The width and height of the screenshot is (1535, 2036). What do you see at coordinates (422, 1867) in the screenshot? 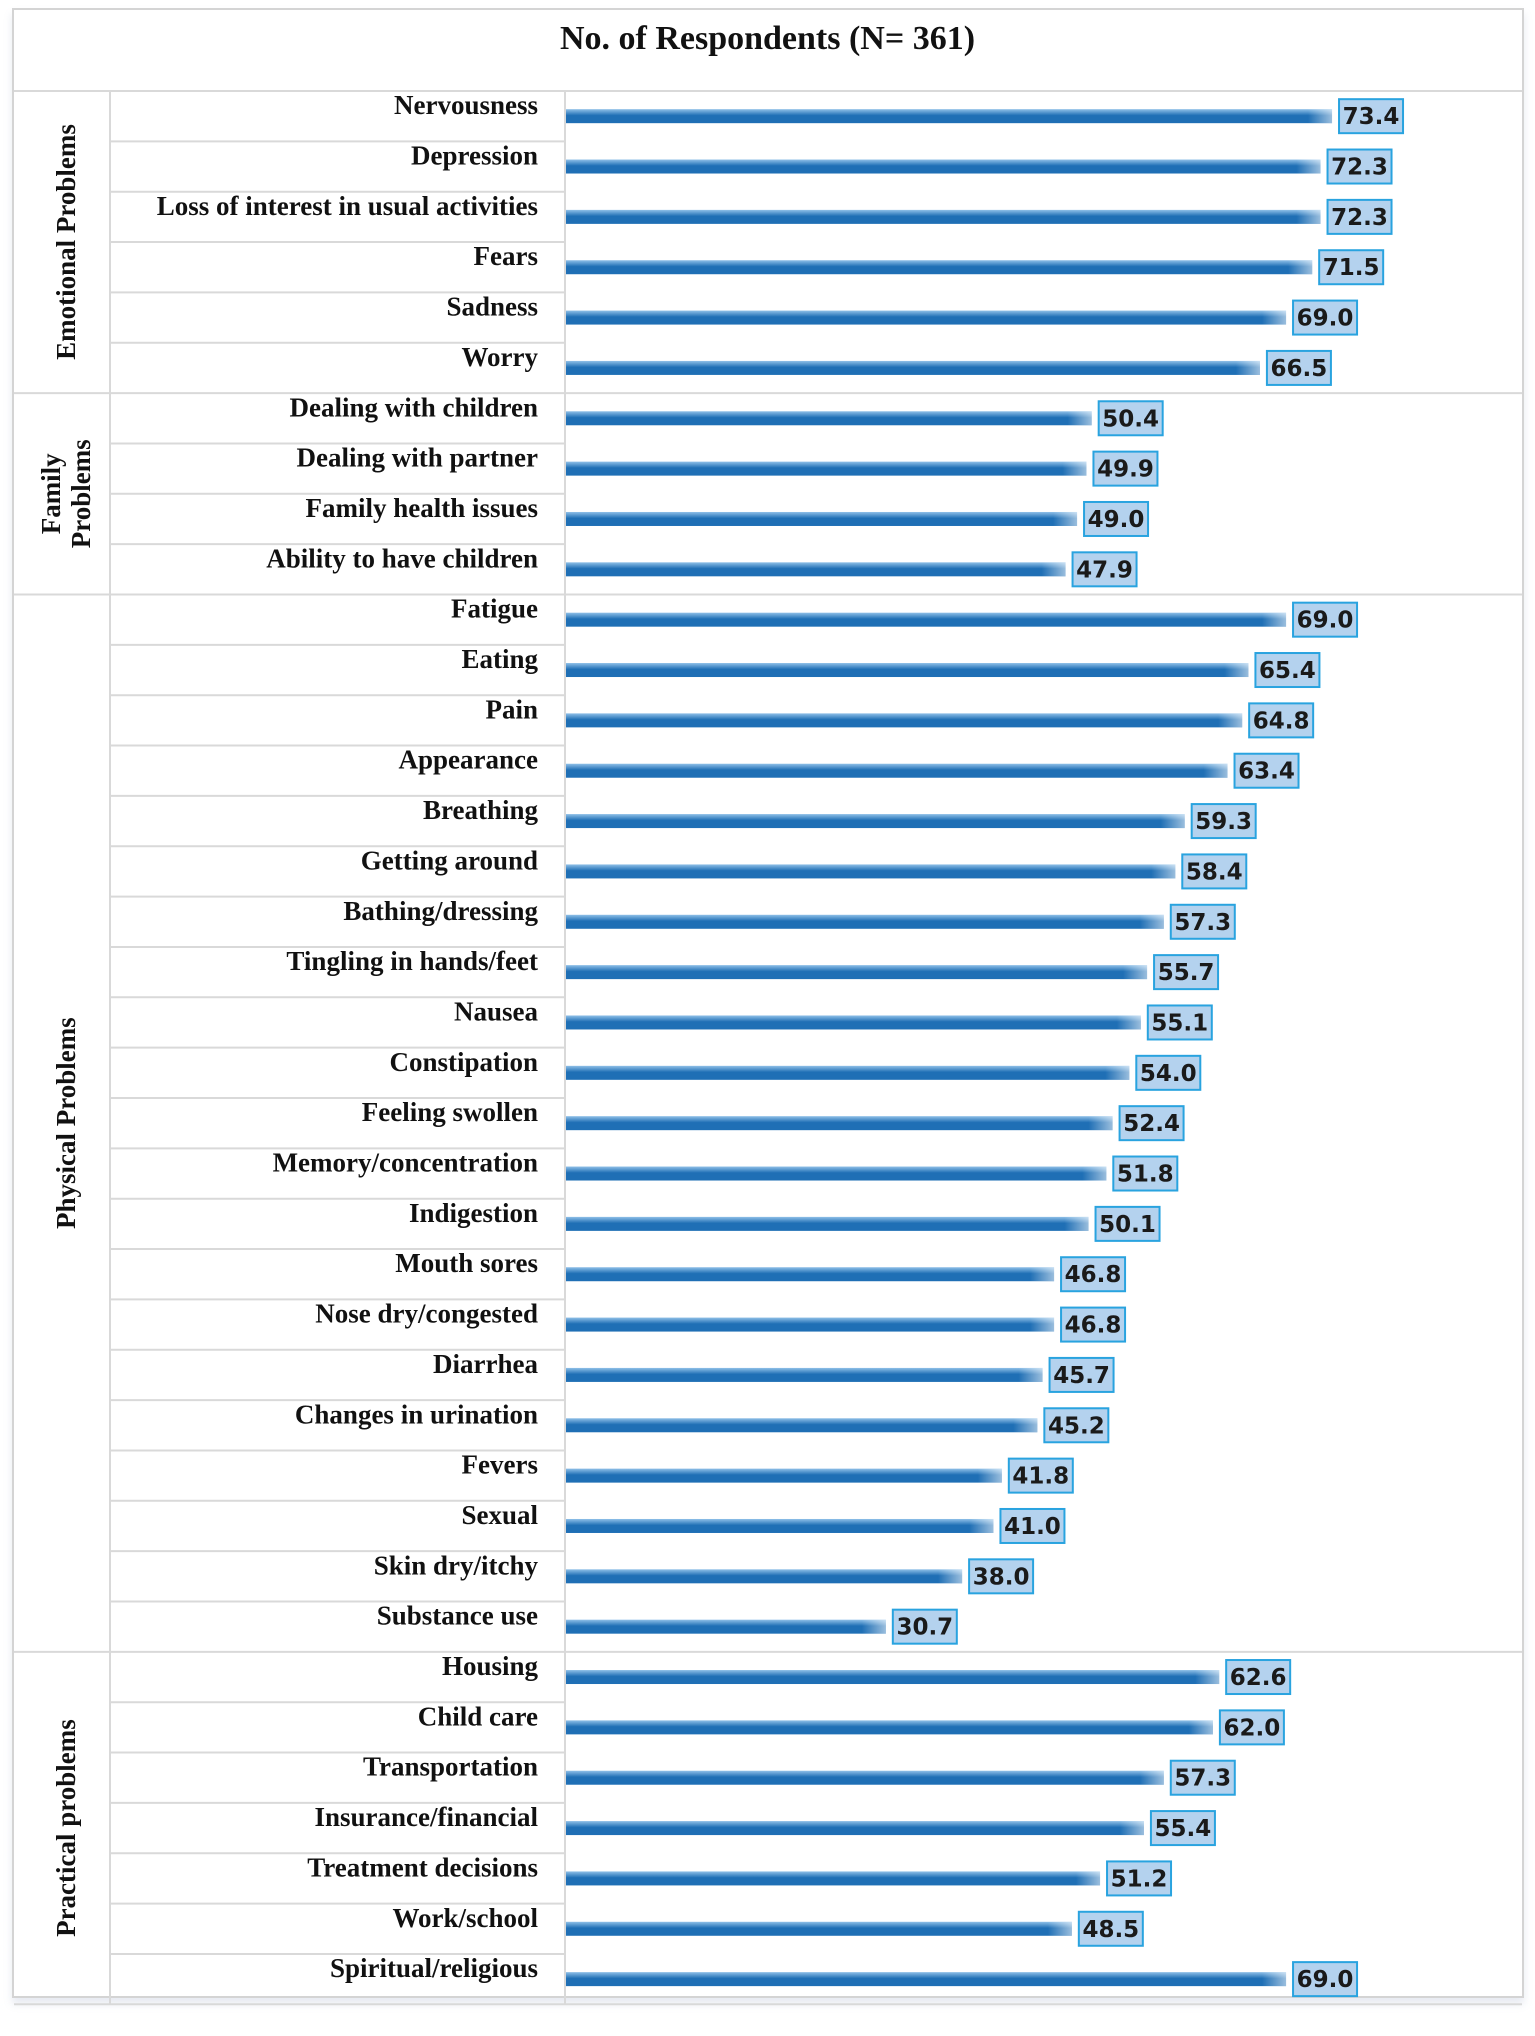
I see `row-label: Treatment decisions` at bounding box center [422, 1867].